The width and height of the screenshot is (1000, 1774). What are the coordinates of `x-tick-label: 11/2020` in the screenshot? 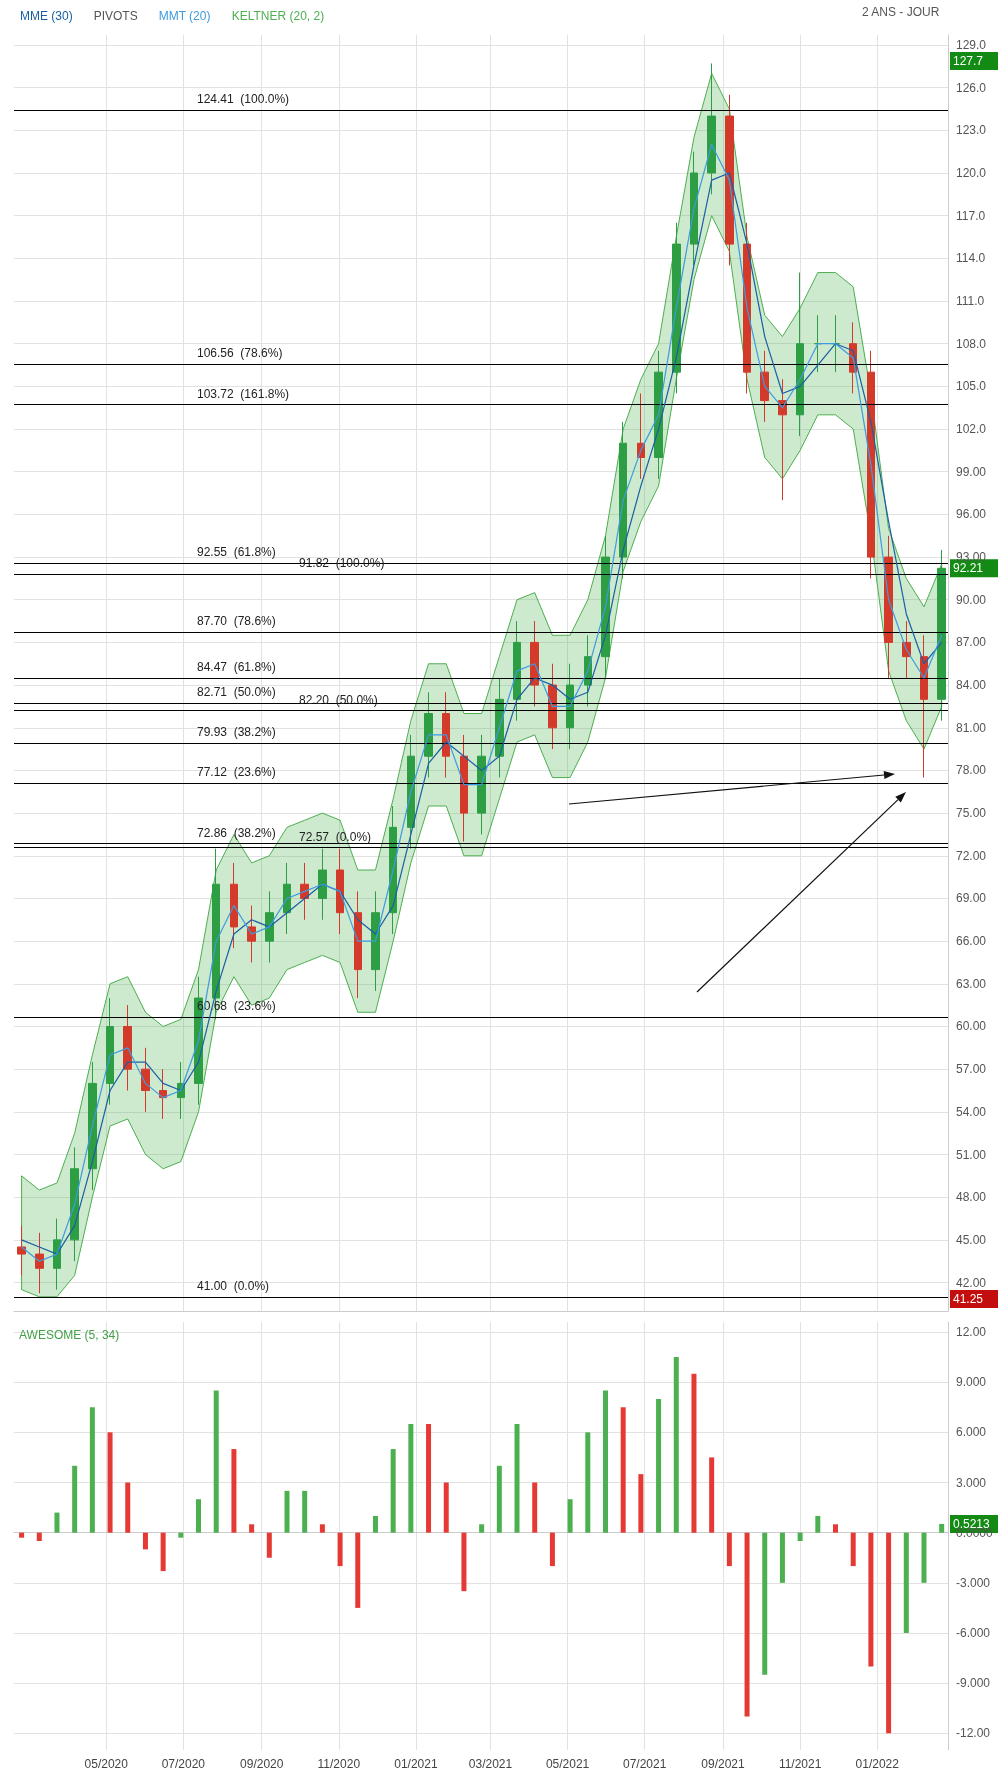 It's located at (339, 1764).